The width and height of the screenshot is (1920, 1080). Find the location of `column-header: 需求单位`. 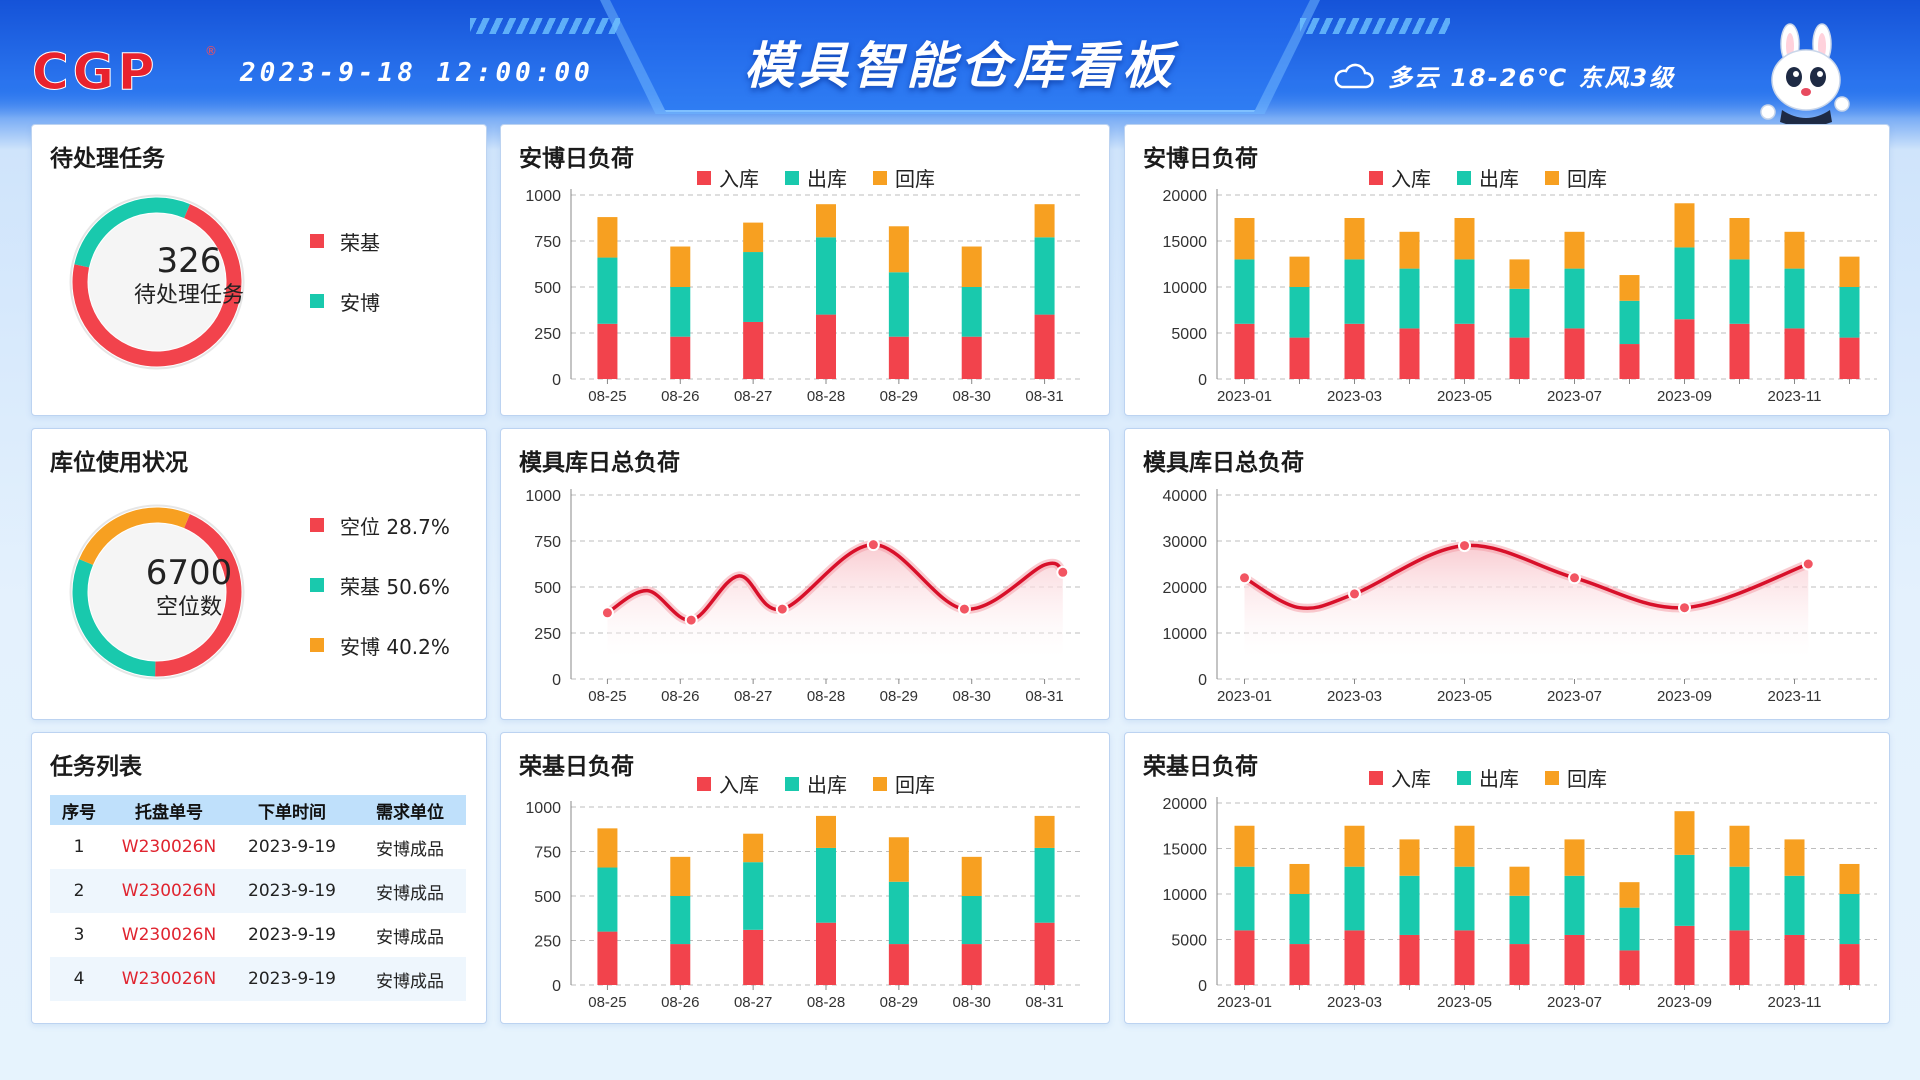

column-header: 需求单位 is located at coordinates (410, 812).